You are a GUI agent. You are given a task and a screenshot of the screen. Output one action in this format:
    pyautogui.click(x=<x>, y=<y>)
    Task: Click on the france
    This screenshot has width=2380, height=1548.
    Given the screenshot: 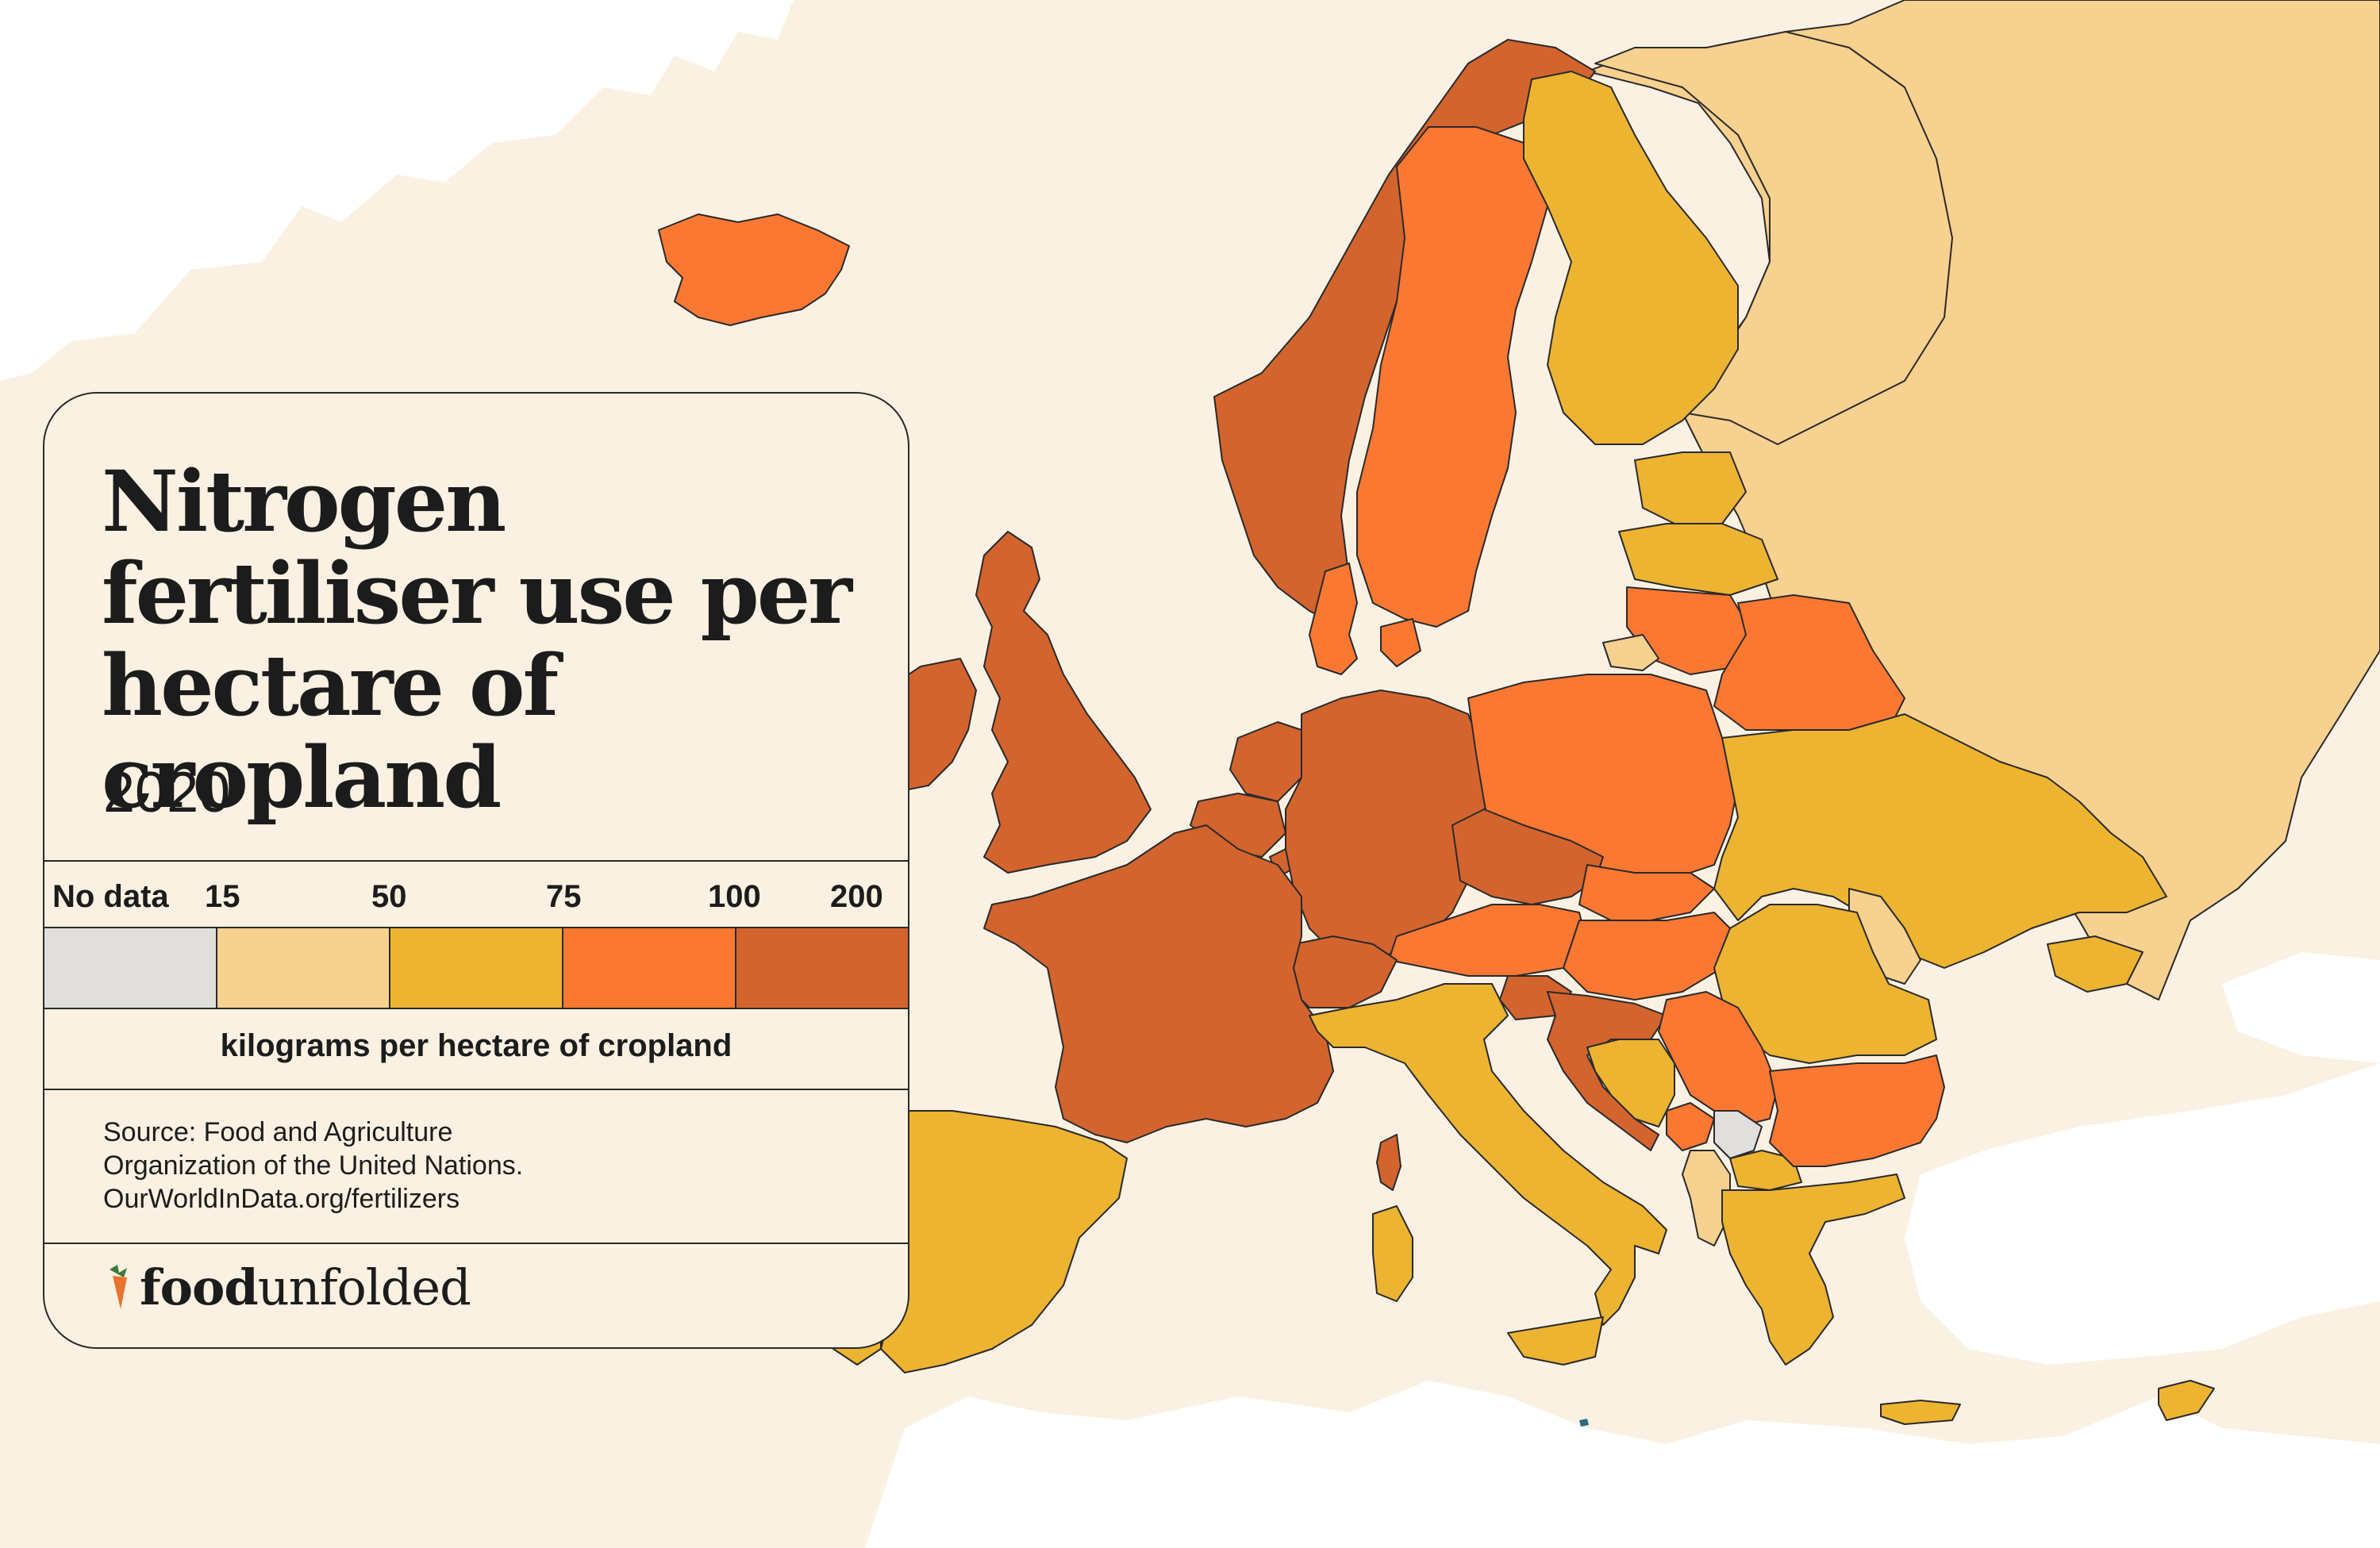 What is the action you would take?
    pyautogui.click(x=1158, y=984)
    